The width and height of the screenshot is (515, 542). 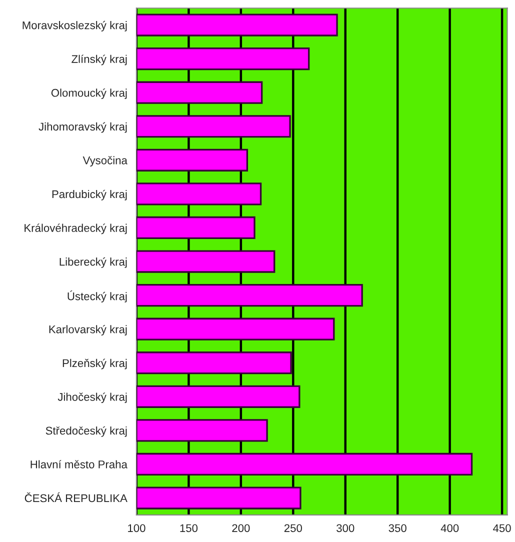 What do you see at coordinates (93, 262) in the screenshot?
I see `y-tick-label: Liberecký kraj` at bounding box center [93, 262].